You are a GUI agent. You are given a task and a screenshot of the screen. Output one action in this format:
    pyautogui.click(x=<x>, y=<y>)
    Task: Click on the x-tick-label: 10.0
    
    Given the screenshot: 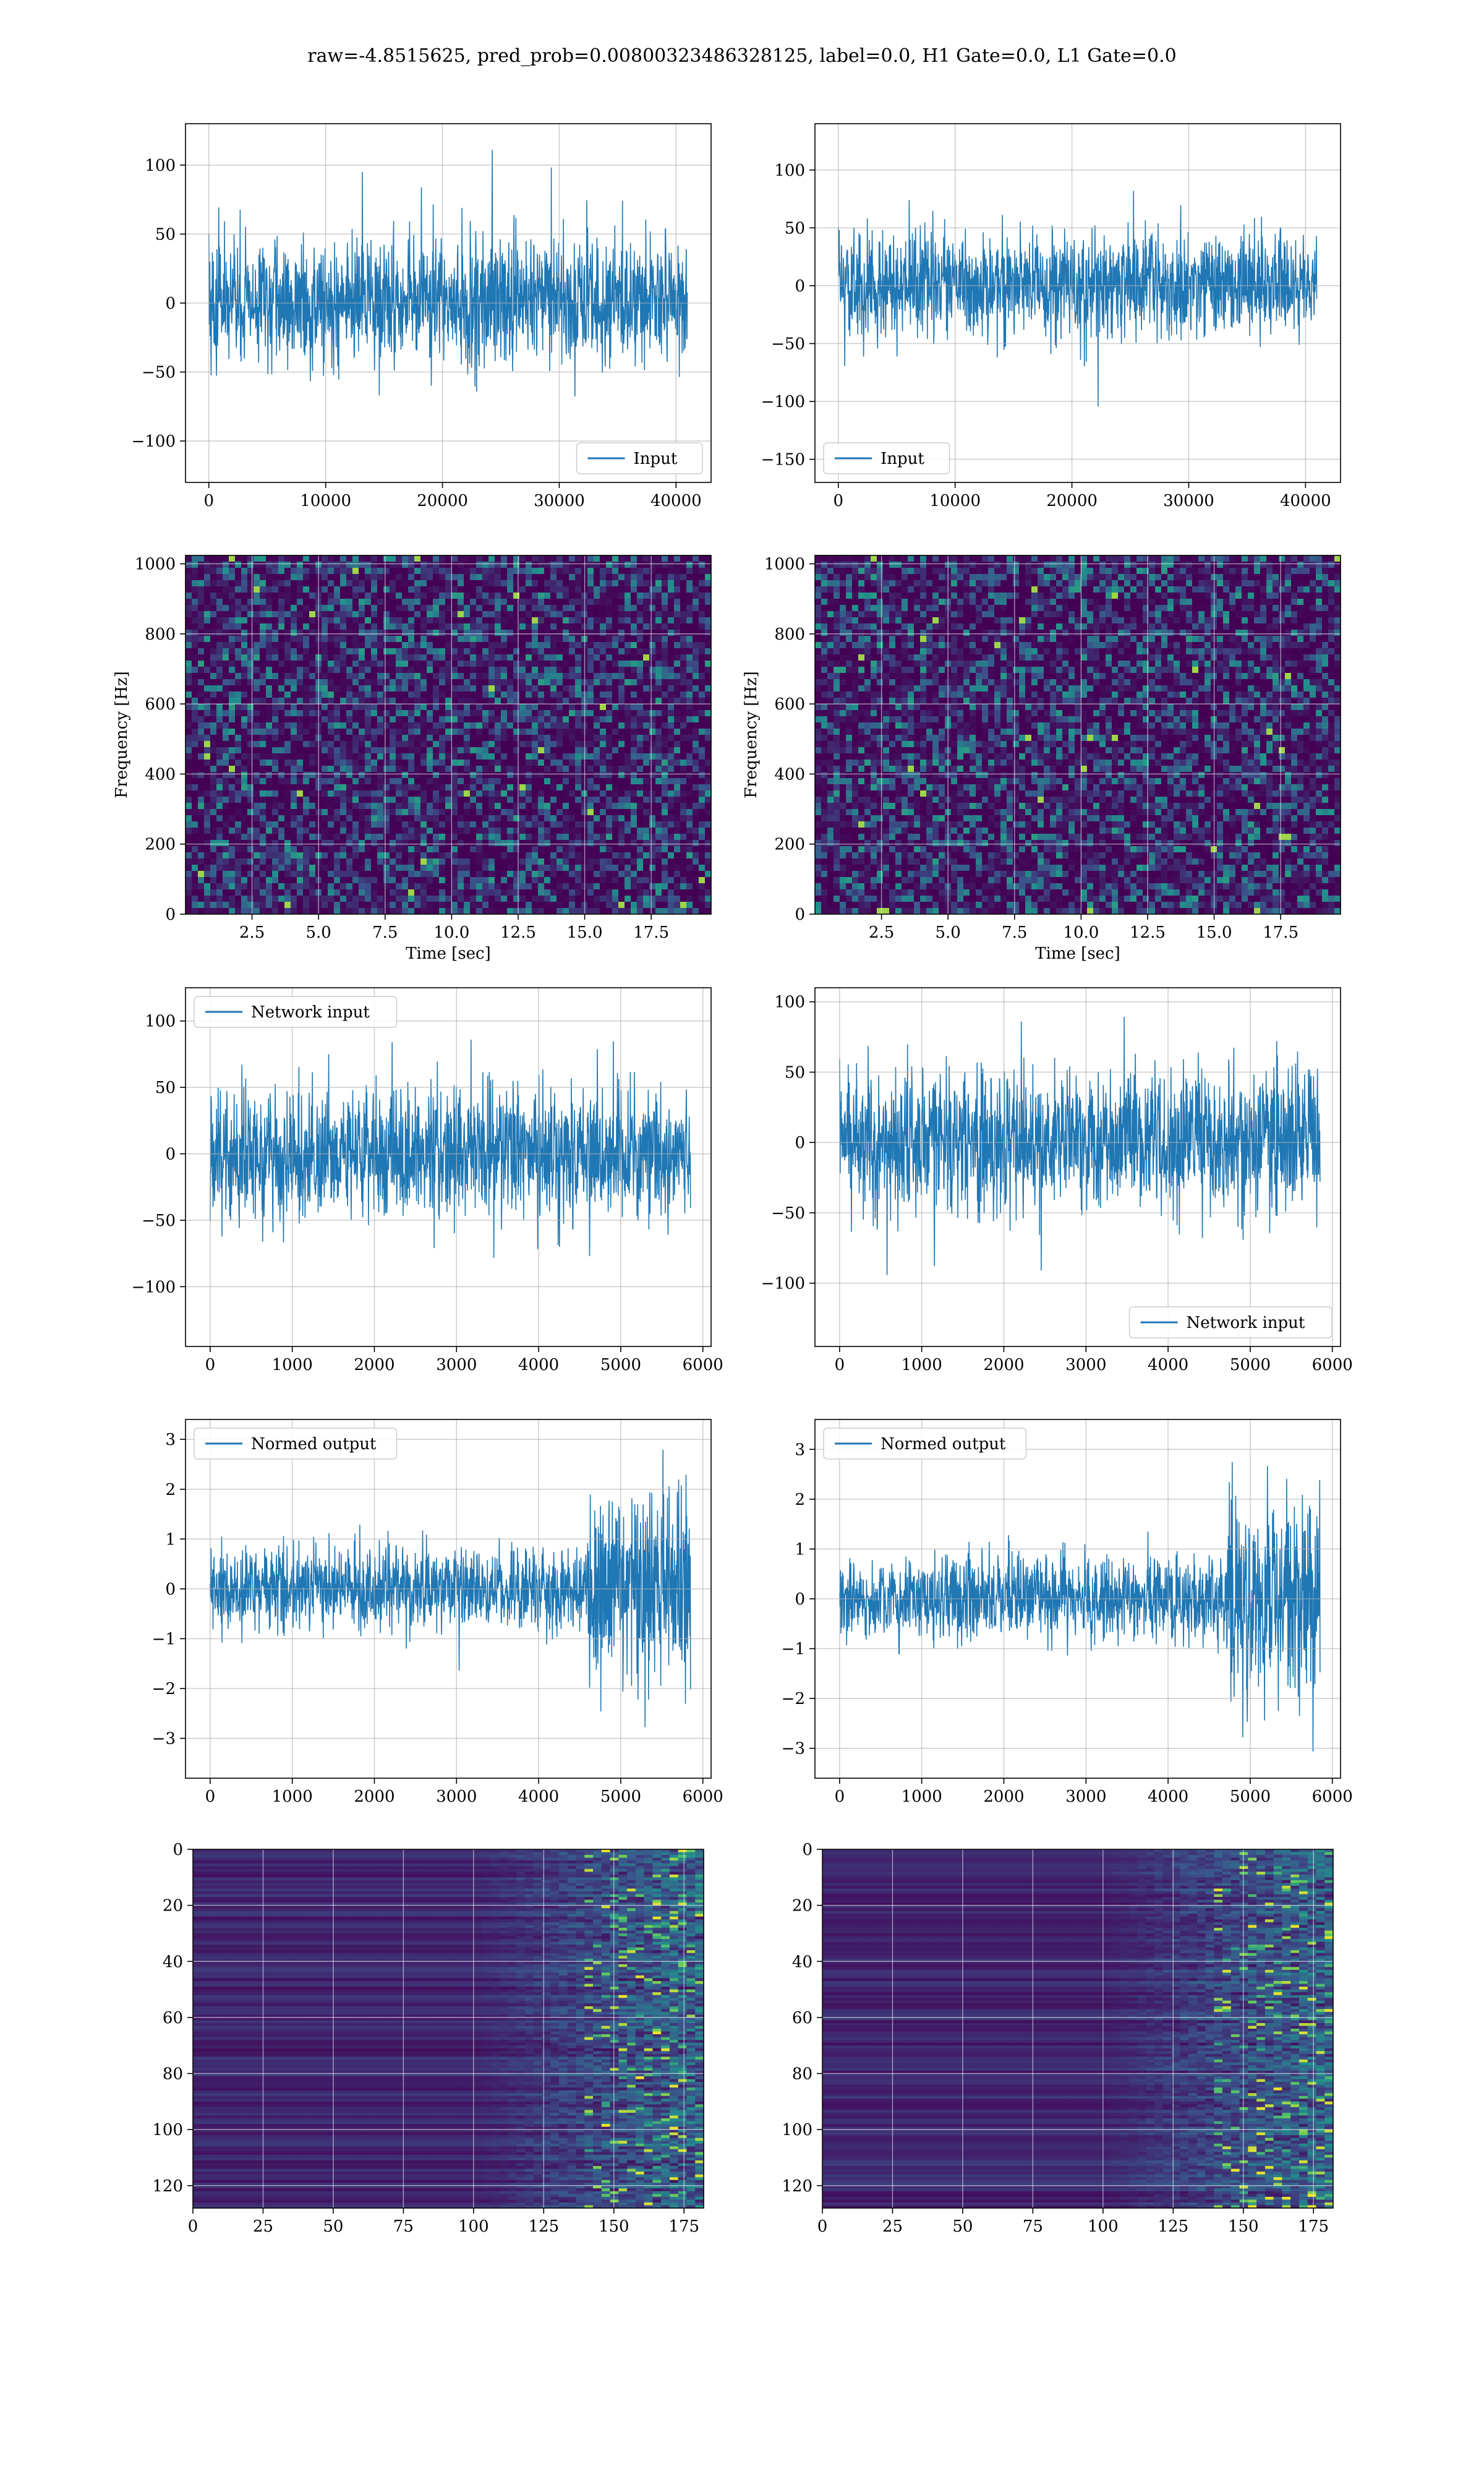 What is the action you would take?
    pyautogui.click(x=451, y=932)
    